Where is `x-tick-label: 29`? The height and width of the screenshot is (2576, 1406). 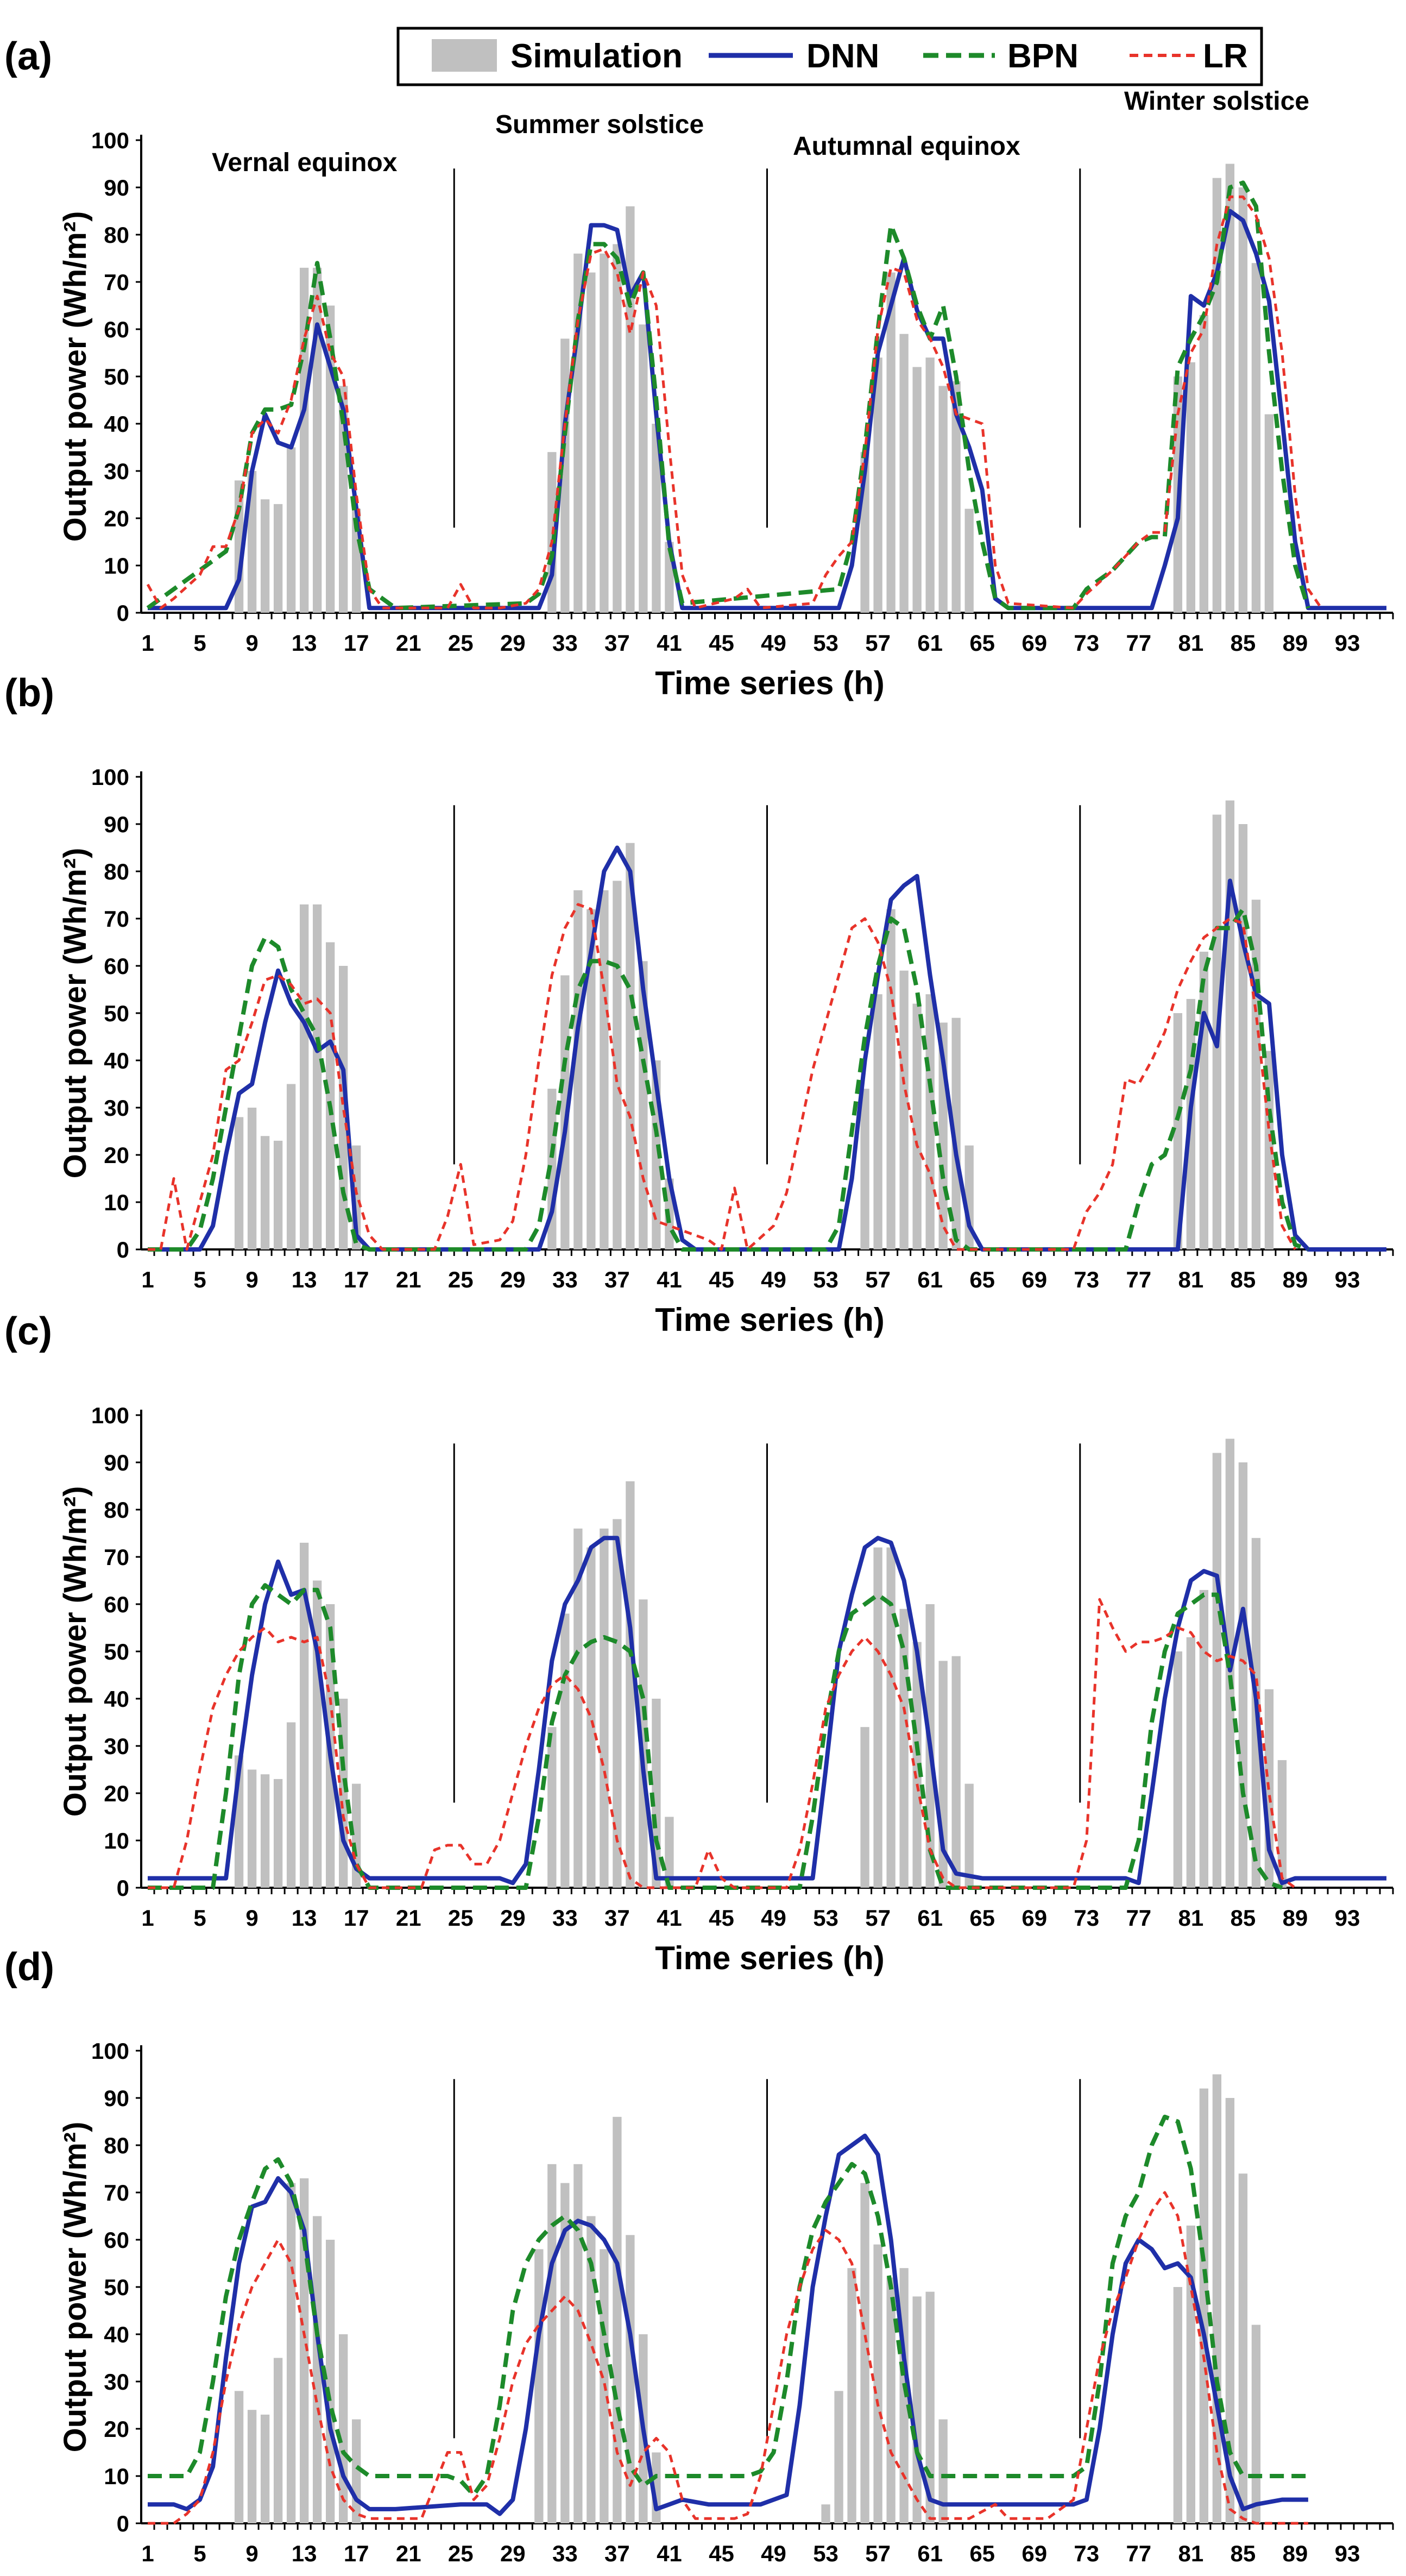 x-tick-label: 29 is located at coordinates (513, 1918).